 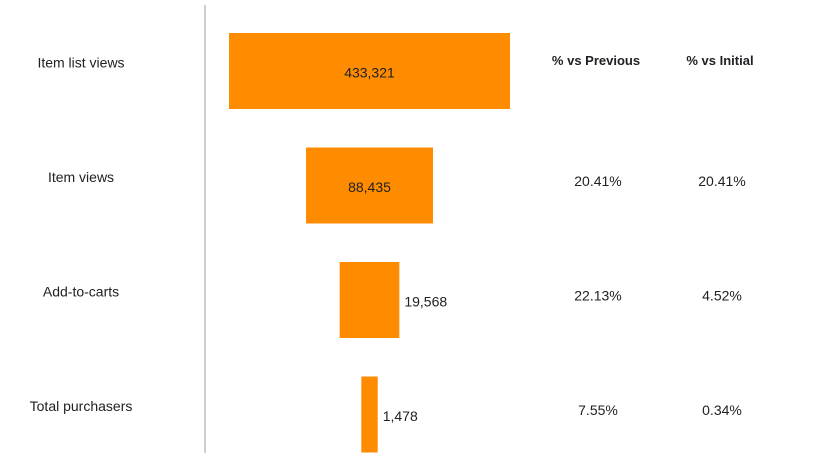 I want to click on stage-label: Total purchasers, so click(x=81, y=406).